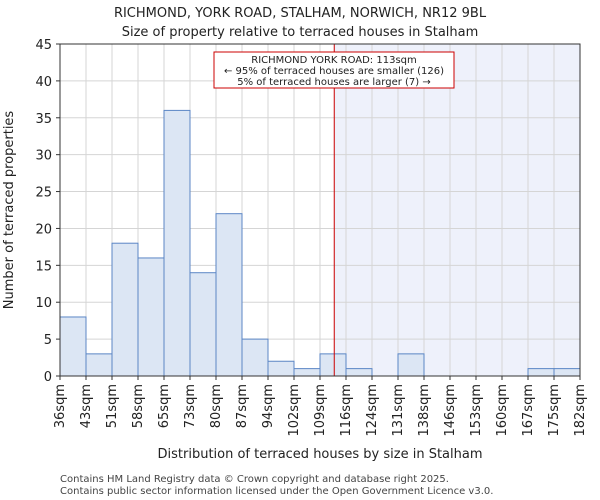  I want to click on x-tick-label: 109sqm, so click(320, 410).